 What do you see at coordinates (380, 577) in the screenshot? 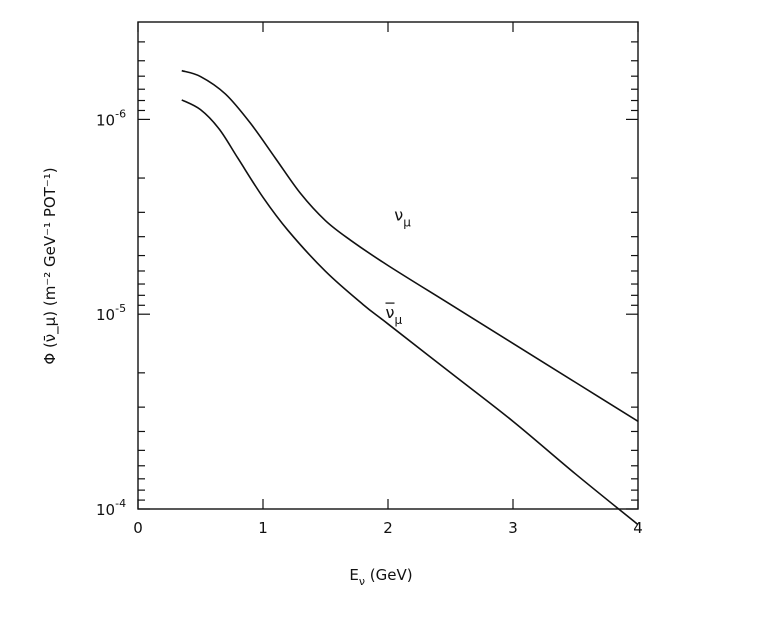
I see `x-axis-label: Eν (GeV)` at bounding box center [380, 577].